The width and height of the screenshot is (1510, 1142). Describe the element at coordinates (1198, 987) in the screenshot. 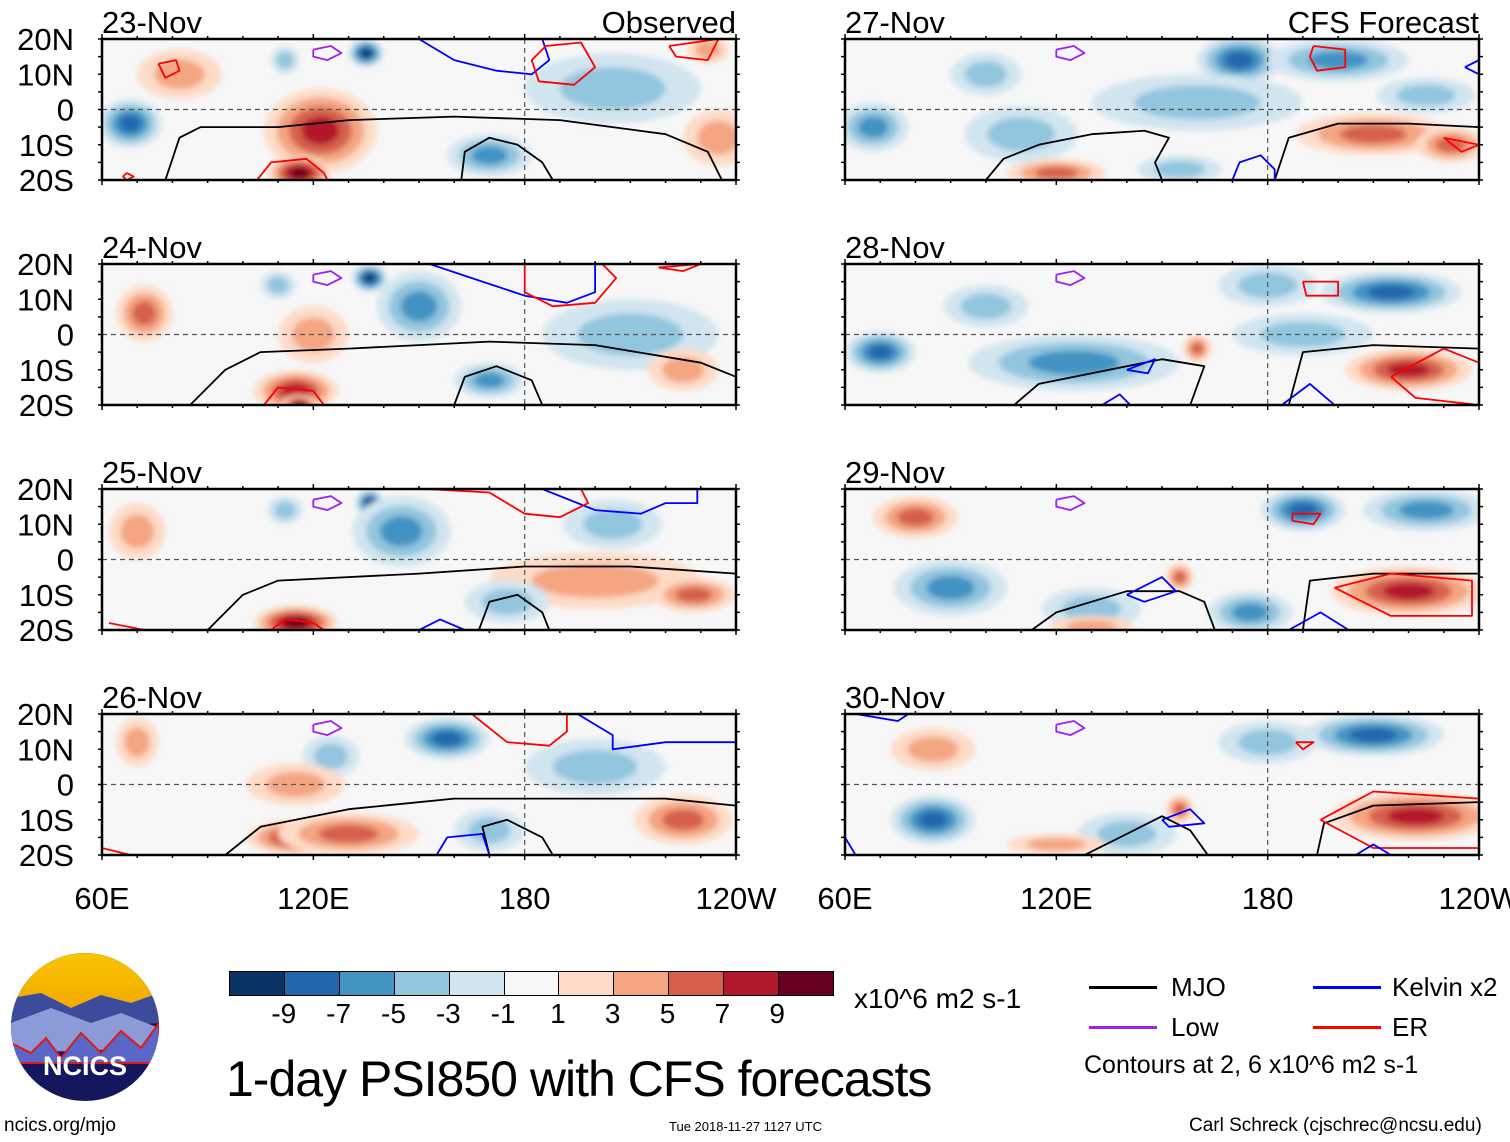

I see `legend-mjo-label: MJO` at that location.